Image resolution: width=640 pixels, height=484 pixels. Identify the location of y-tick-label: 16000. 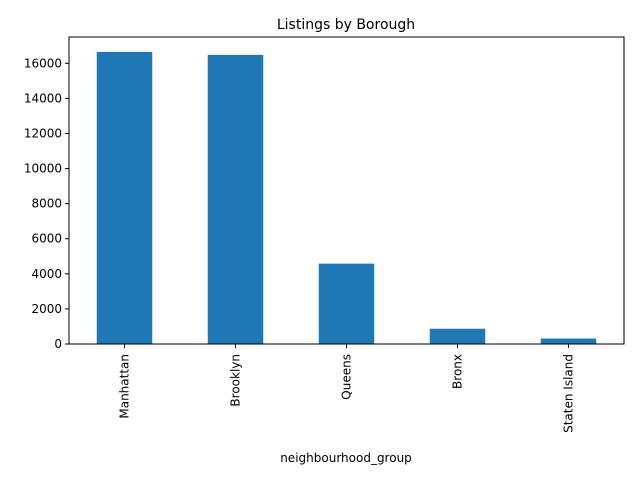
(43, 63).